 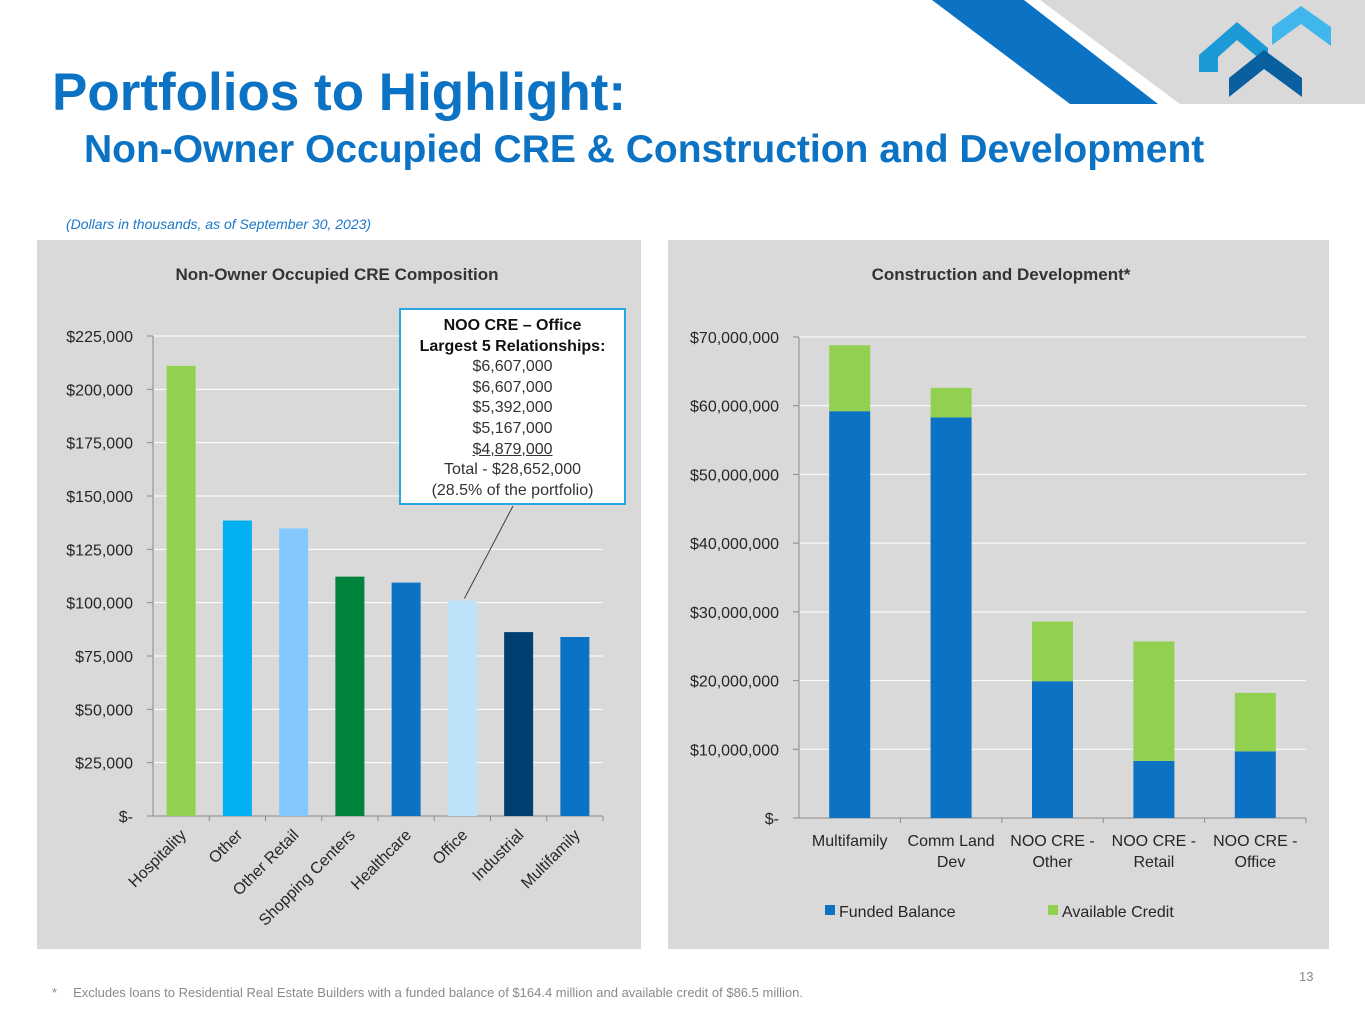 I want to click on company-logo-icon, so click(x=1265, y=51).